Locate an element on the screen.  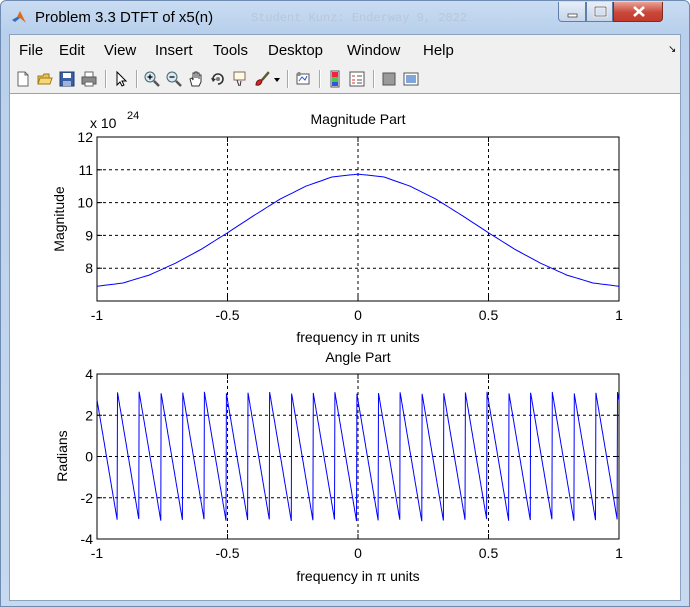
magnitude-xtick-label: -1 is located at coordinates (97, 315).